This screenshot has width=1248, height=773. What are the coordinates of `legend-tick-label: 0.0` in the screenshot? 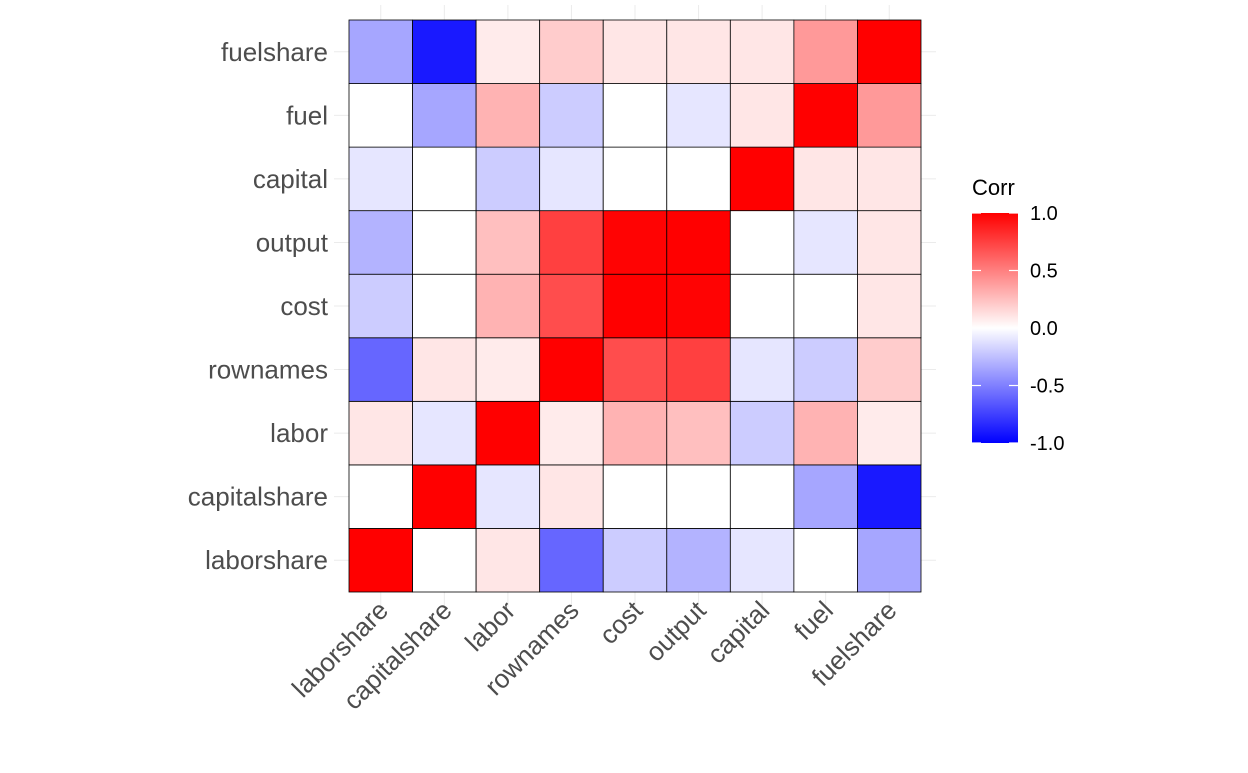 It's located at (1044, 329).